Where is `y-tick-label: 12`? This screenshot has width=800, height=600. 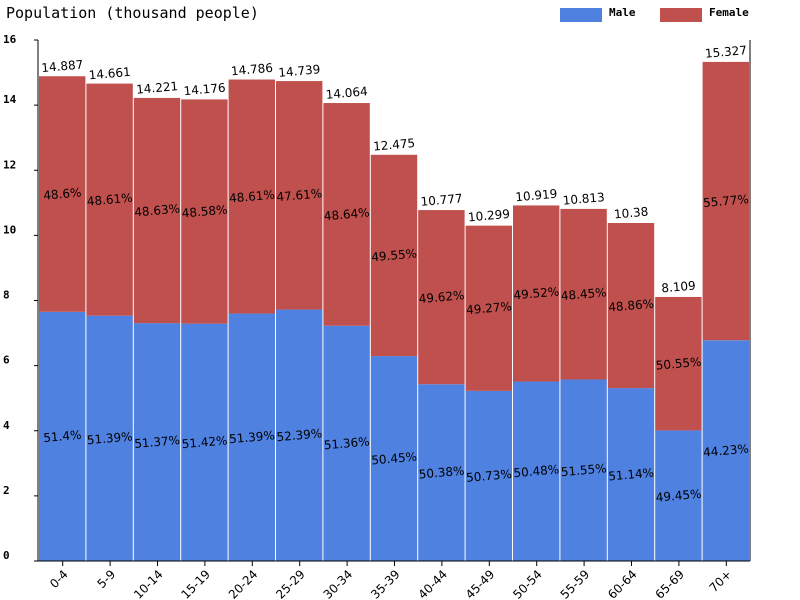 y-tick-label: 12 is located at coordinates (9, 164).